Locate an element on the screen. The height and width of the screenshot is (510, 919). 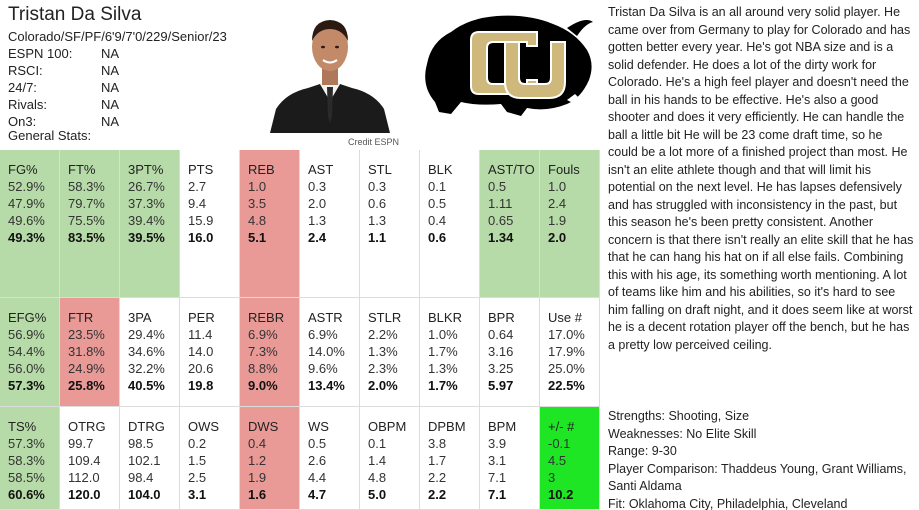
stat-value: 26.7% is located at coordinates (146, 186).